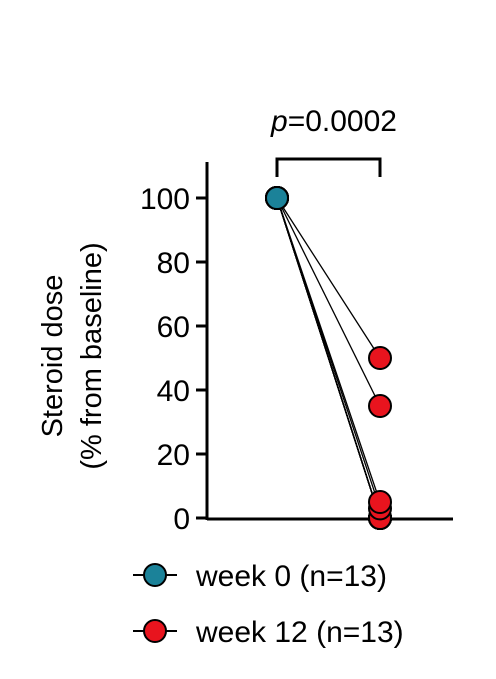 This screenshot has height=679, width=496. I want to click on y-tick-label-20: 20, so click(173, 455).